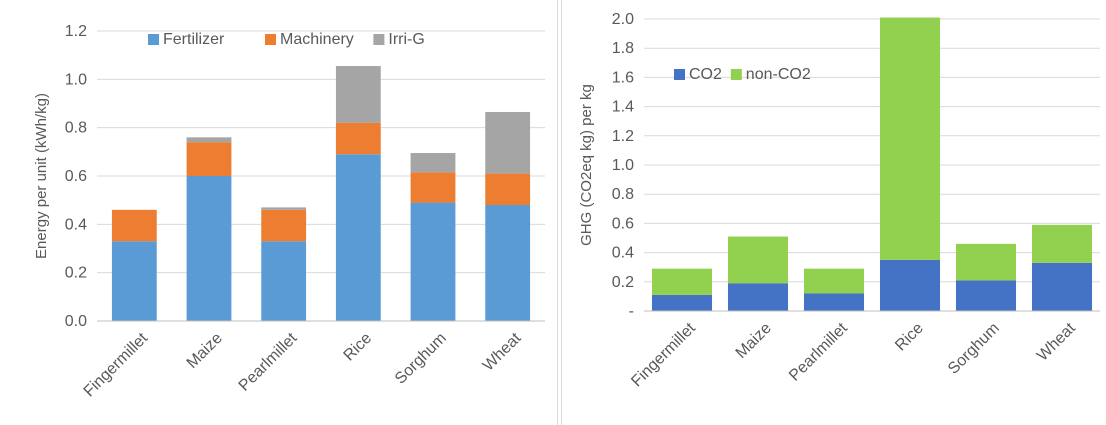 This screenshot has width=1106, height=425. What do you see at coordinates (406, 39) in the screenshot?
I see `legend-label-irri-g: Irri-G` at bounding box center [406, 39].